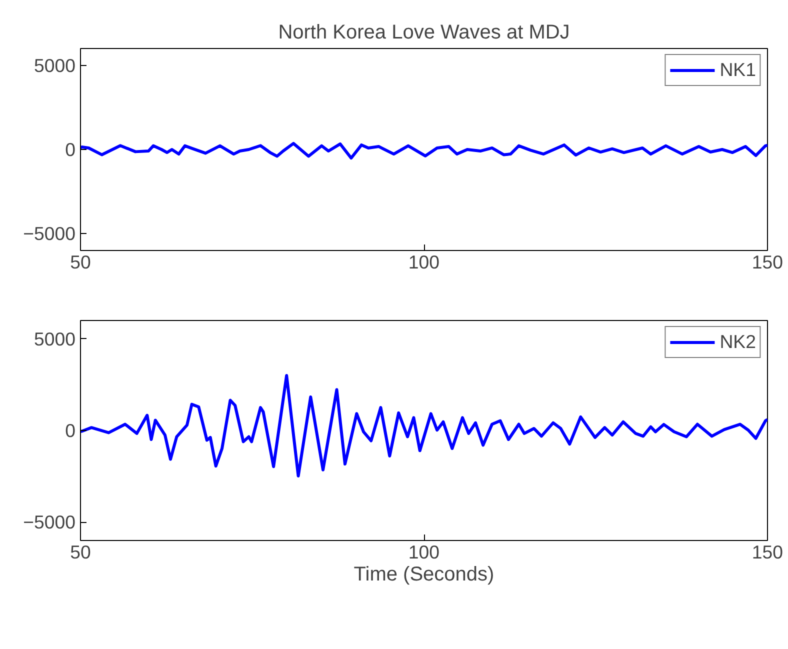  Describe the element at coordinates (738, 70) in the screenshot. I see `legend-label: NK1` at that location.